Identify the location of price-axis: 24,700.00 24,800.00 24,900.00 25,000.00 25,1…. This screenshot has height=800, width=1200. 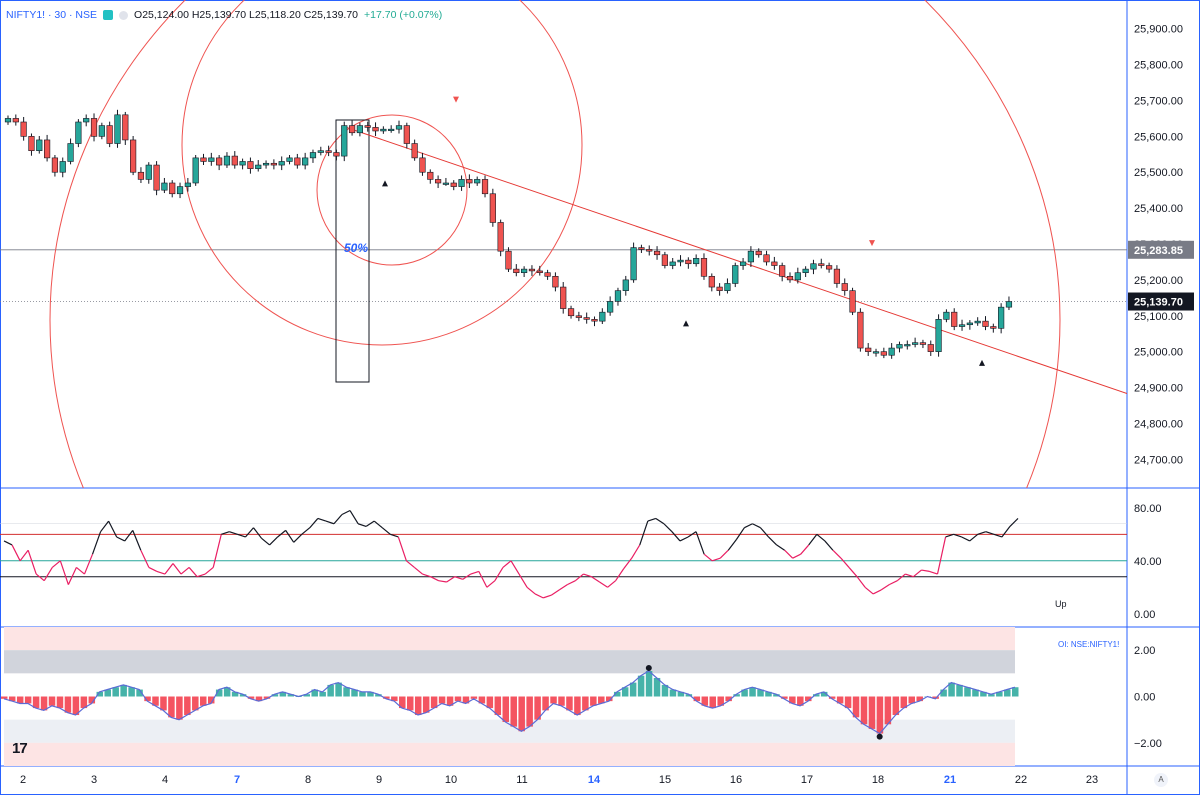
(1161, 245).